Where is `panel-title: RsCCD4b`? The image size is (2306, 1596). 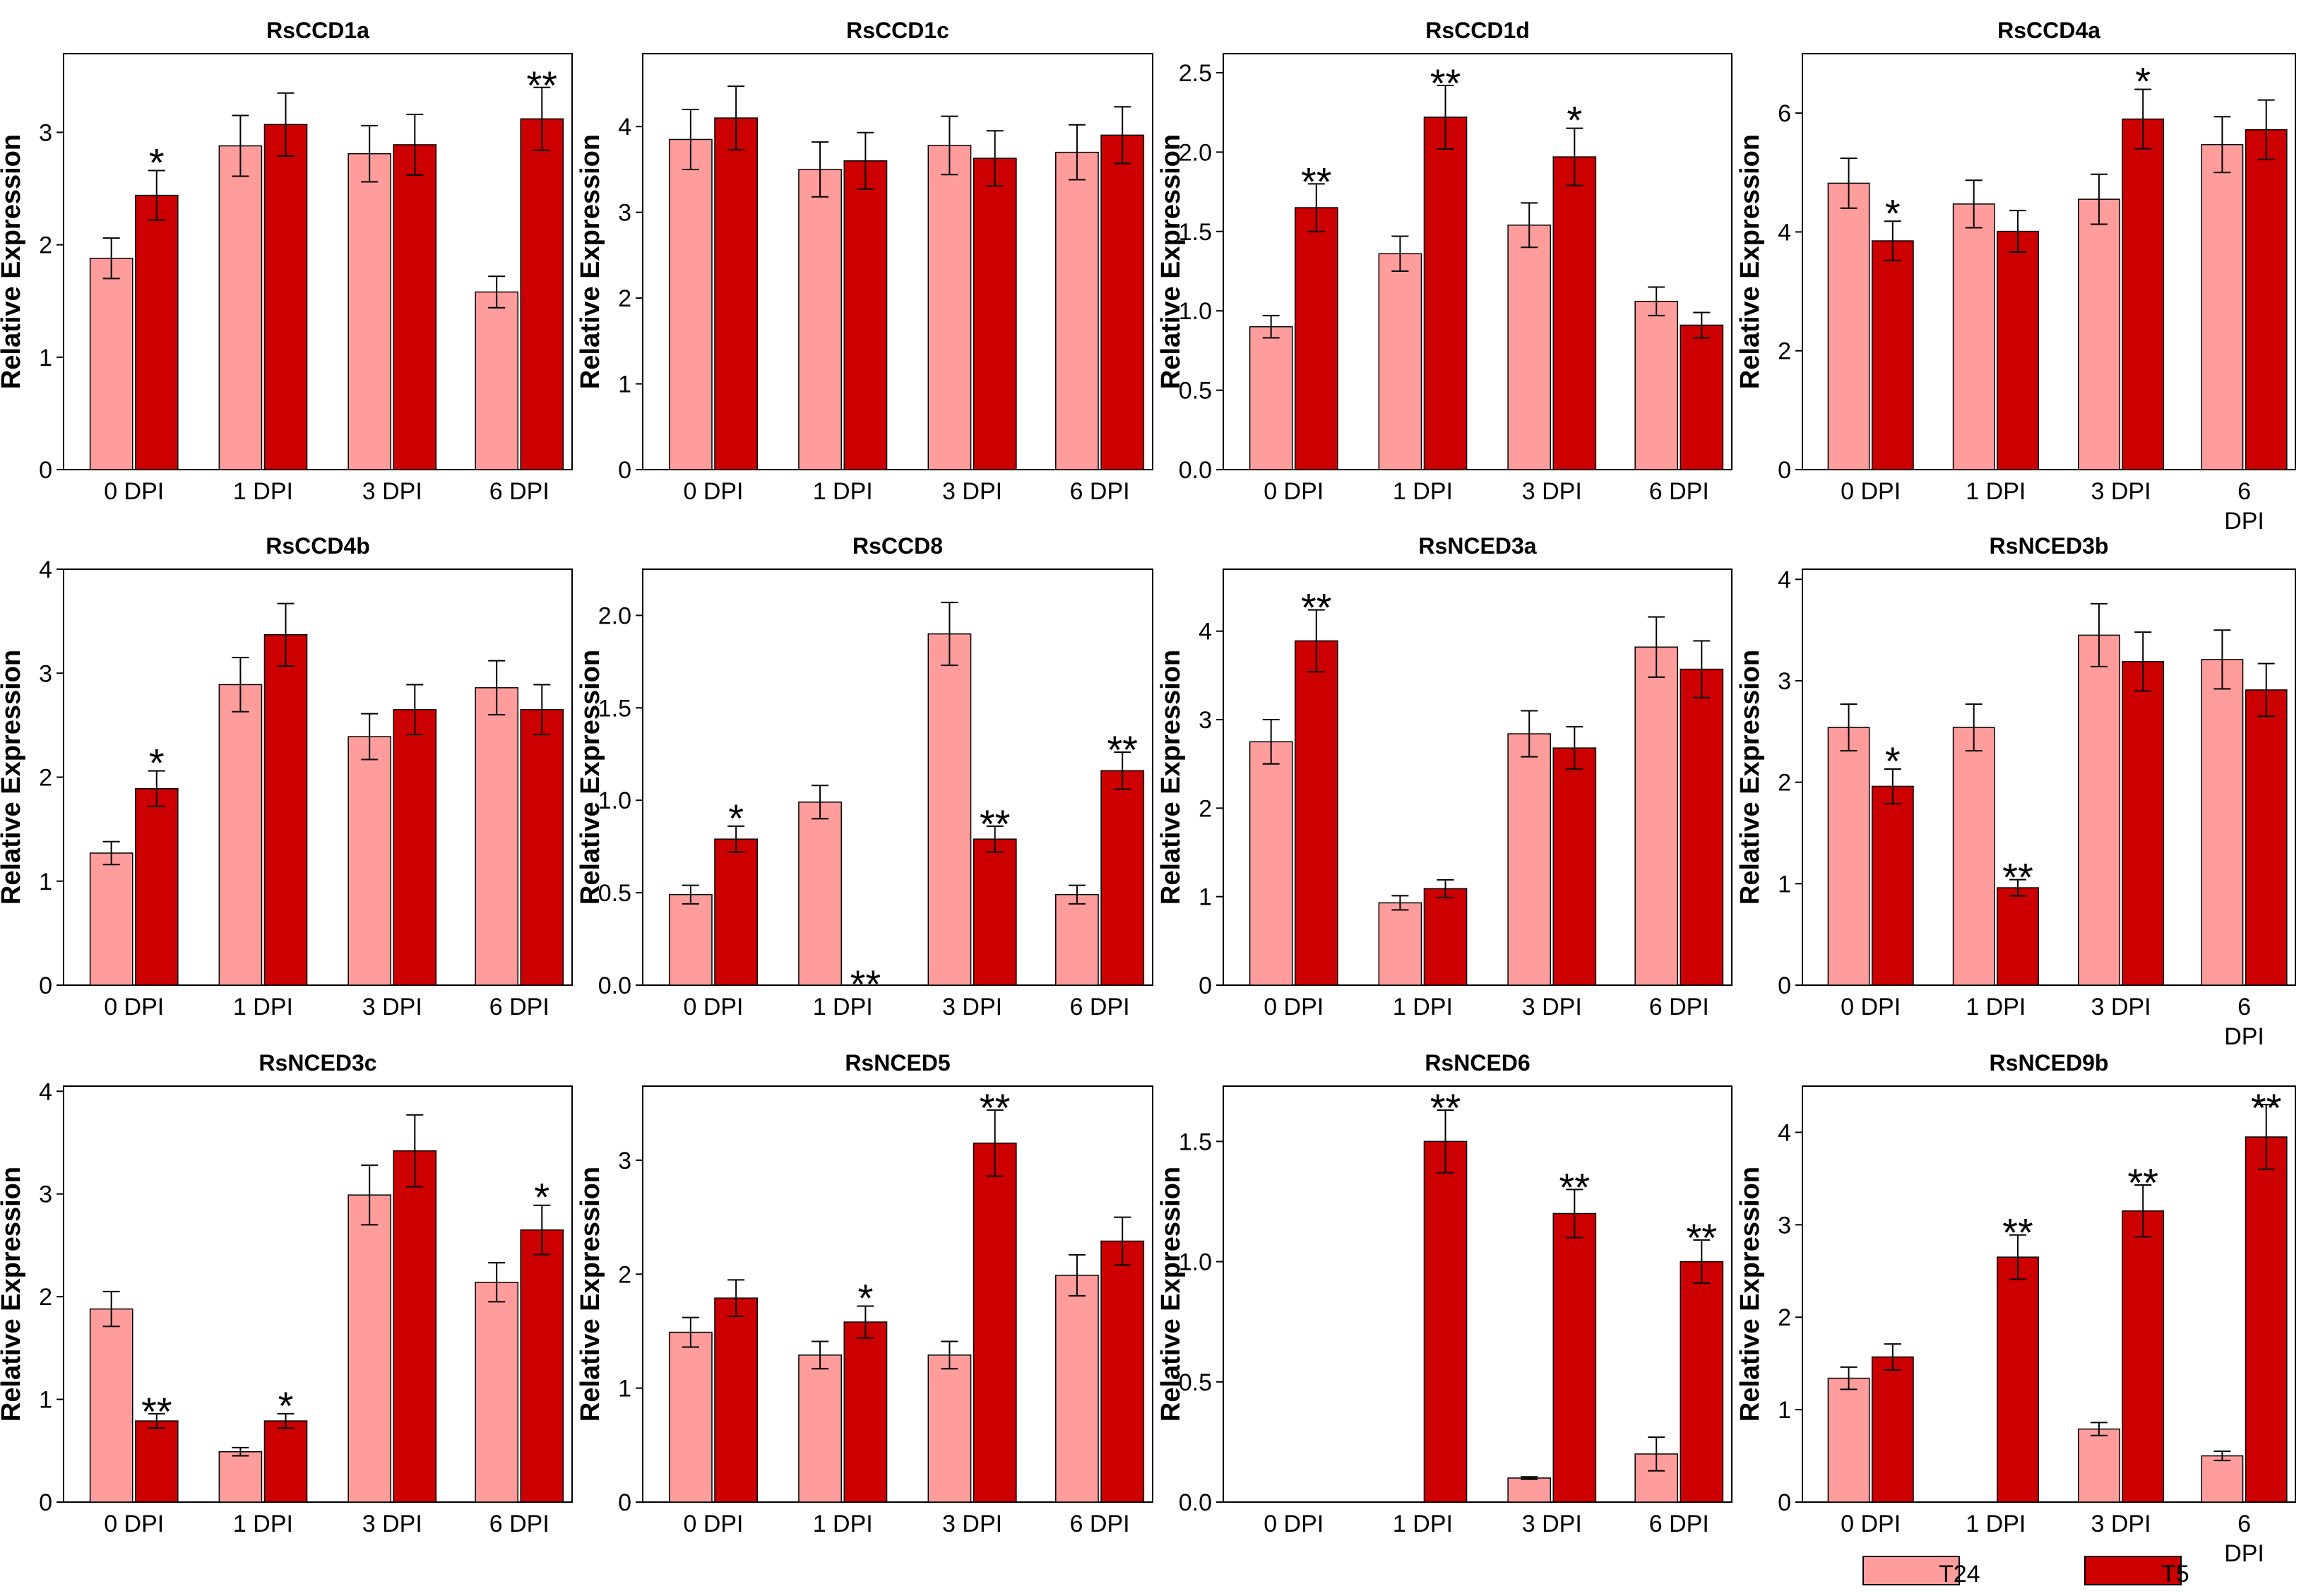
panel-title: RsCCD4b is located at coordinates (318, 546).